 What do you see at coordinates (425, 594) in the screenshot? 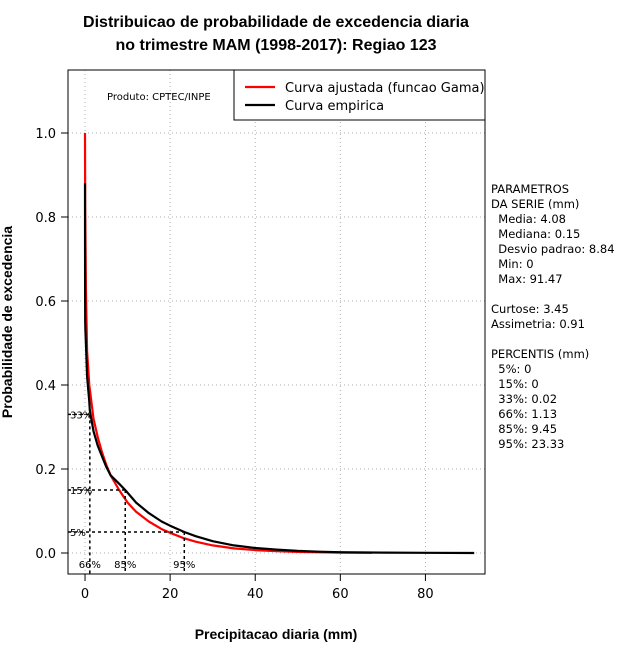
I see `x-tick-label: 80` at bounding box center [425, 594].